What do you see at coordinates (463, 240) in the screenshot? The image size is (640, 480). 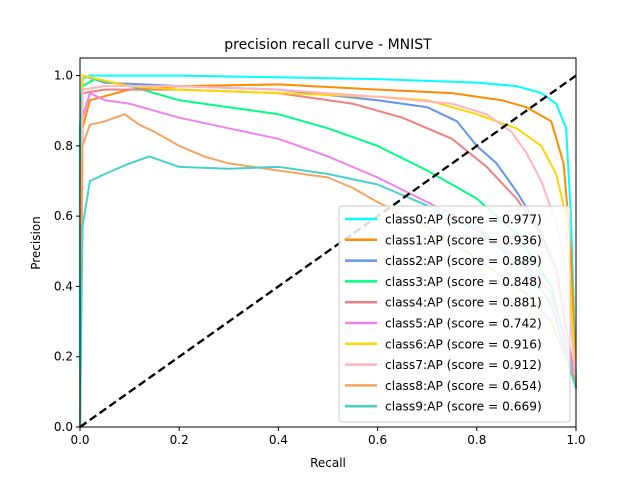 I see `legend-label-class1: class1:AP (score = 0.936)` at bounding box center [463, 240].